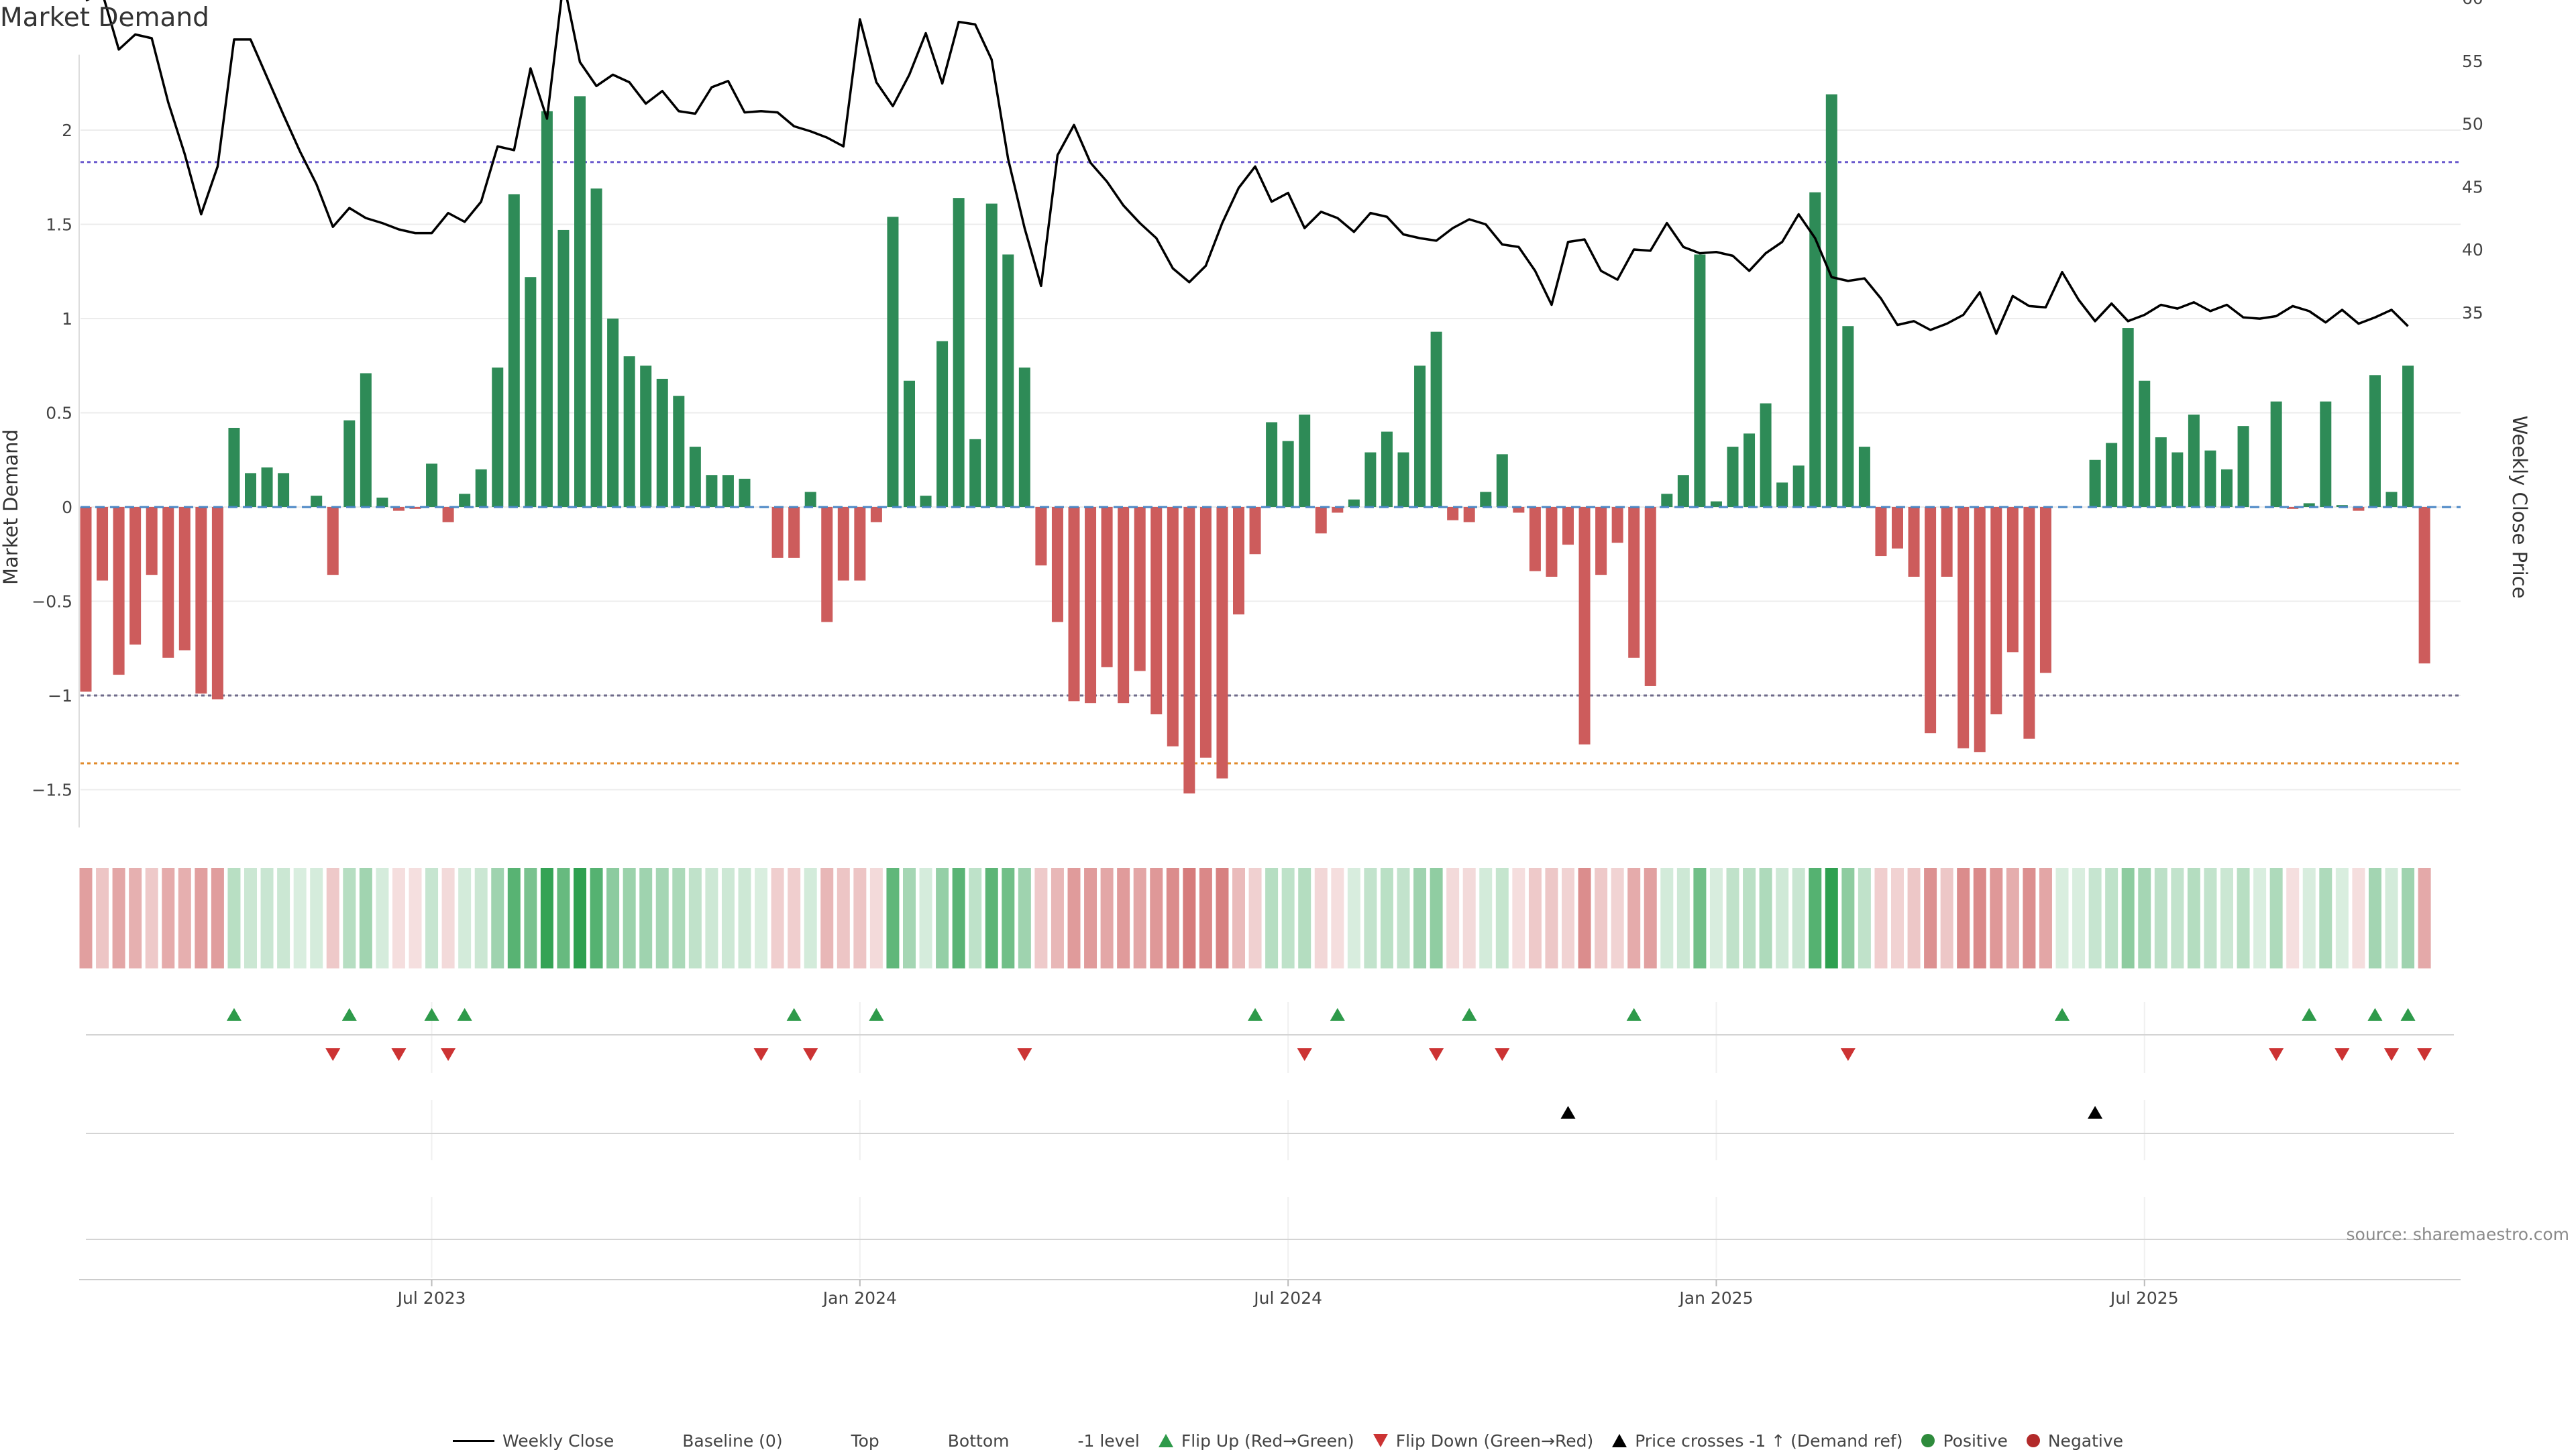 The width and height of the screenshot is (2576, 1454). I want to click on legend-item-baseline: Baseline (0), so click(707, 1441).